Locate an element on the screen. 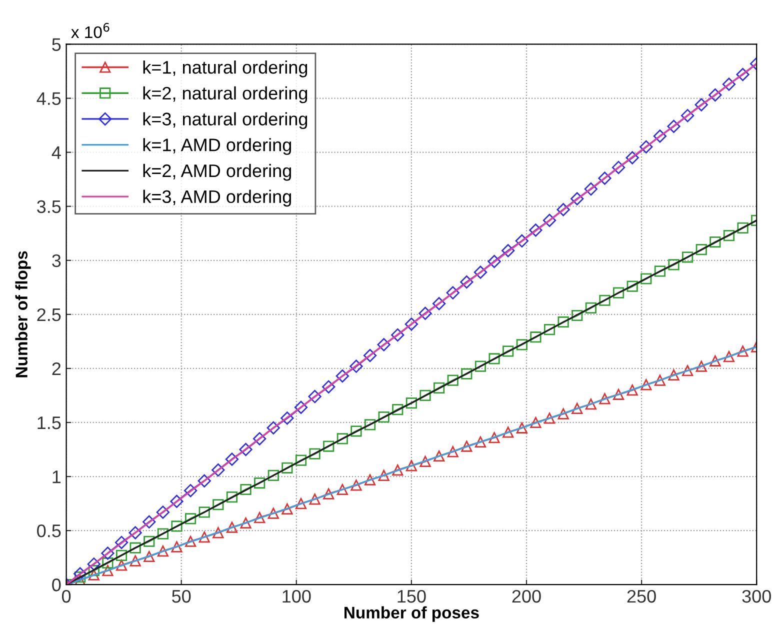 The width and height of the screenshot is (780, 632). y-tick-label: 5 is located at coordinates (56, 44).